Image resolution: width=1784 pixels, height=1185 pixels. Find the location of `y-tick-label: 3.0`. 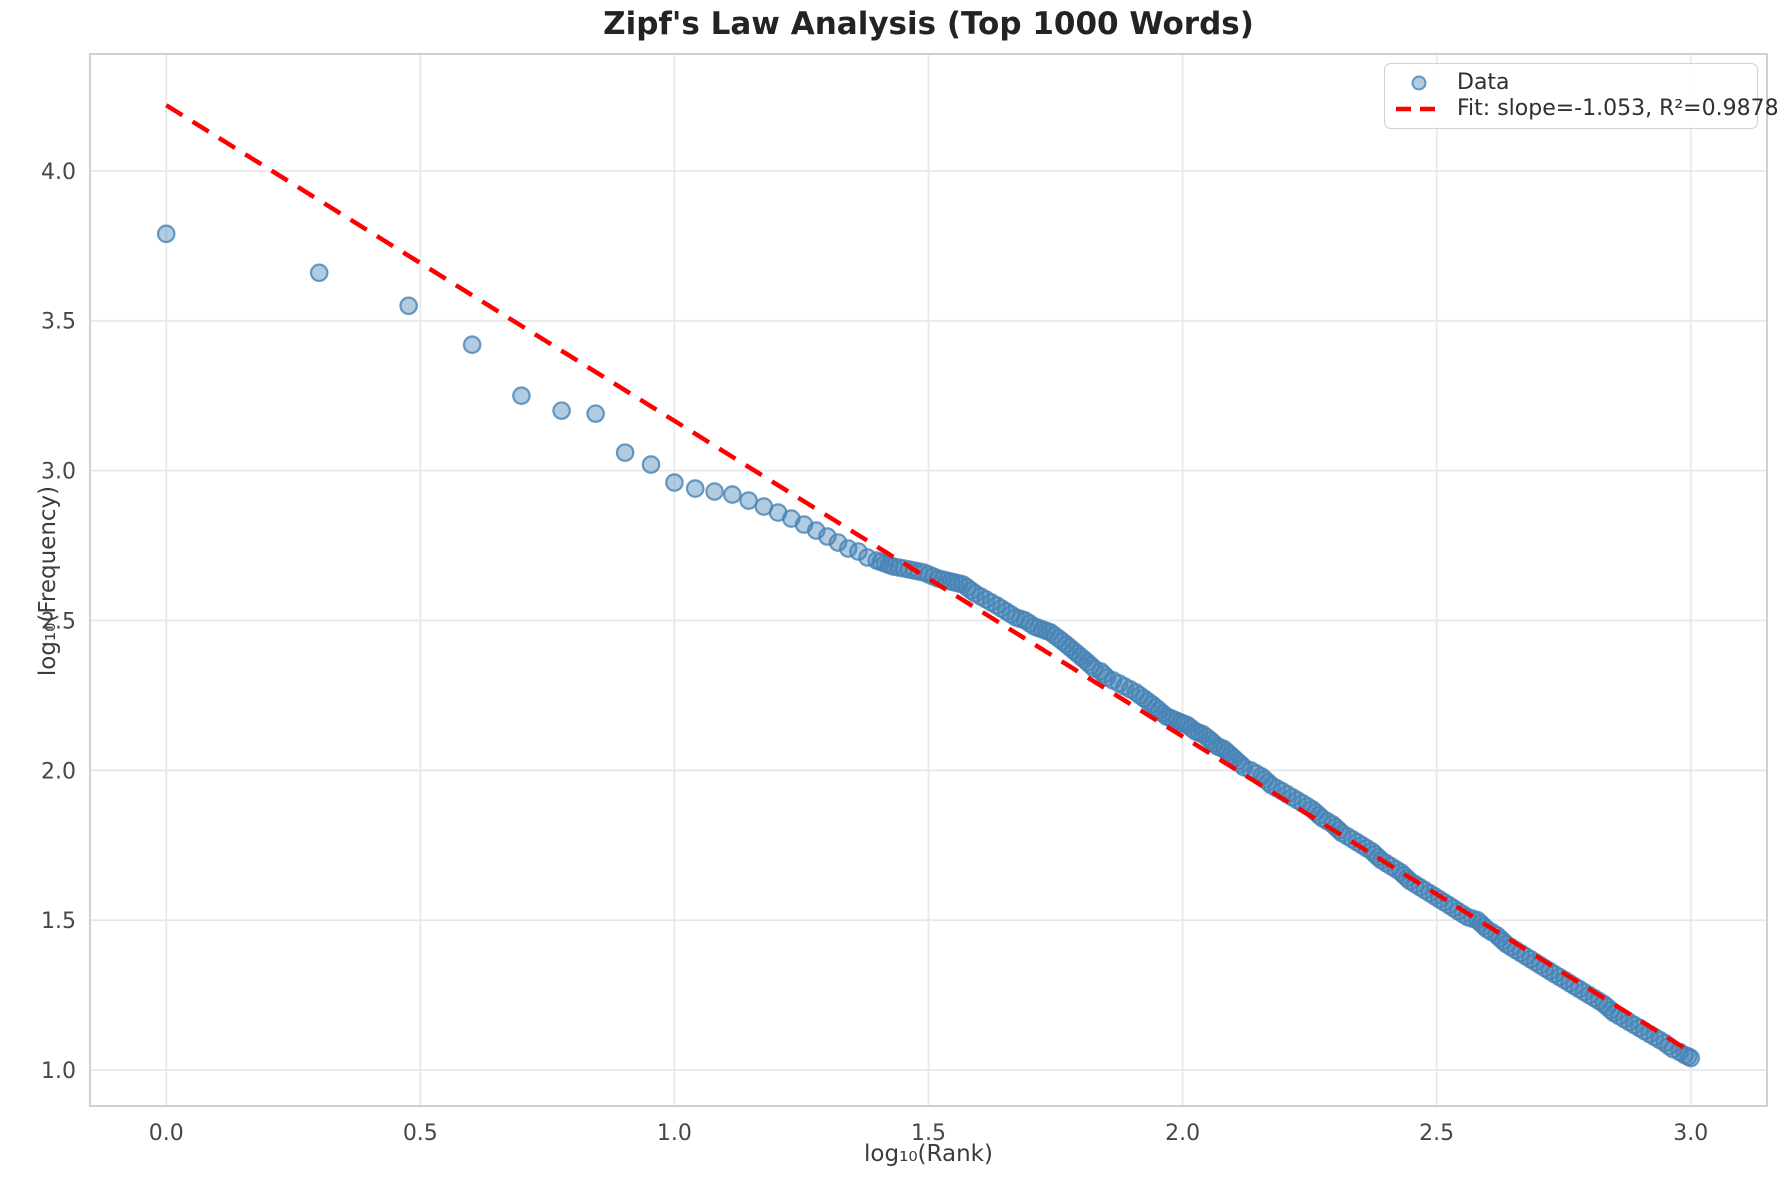

y-tick-label: 3.0 is located at coordinates (58, 472).